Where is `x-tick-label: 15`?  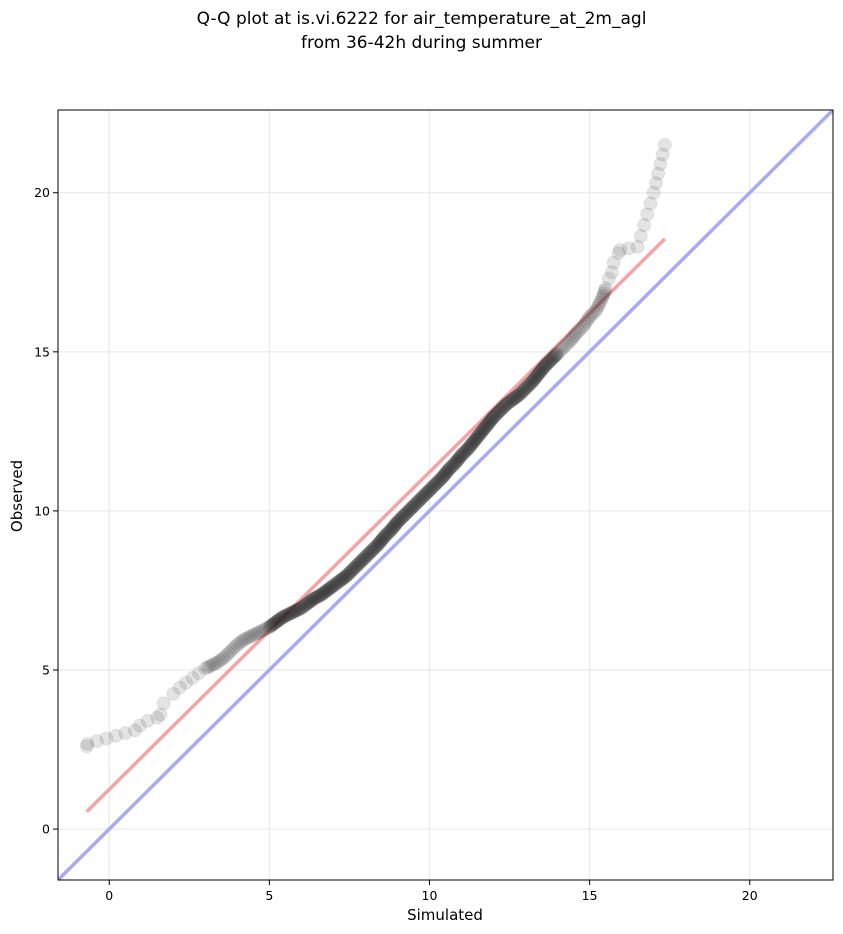 x-tick-label: 15 is located at coordinates (590, 895).